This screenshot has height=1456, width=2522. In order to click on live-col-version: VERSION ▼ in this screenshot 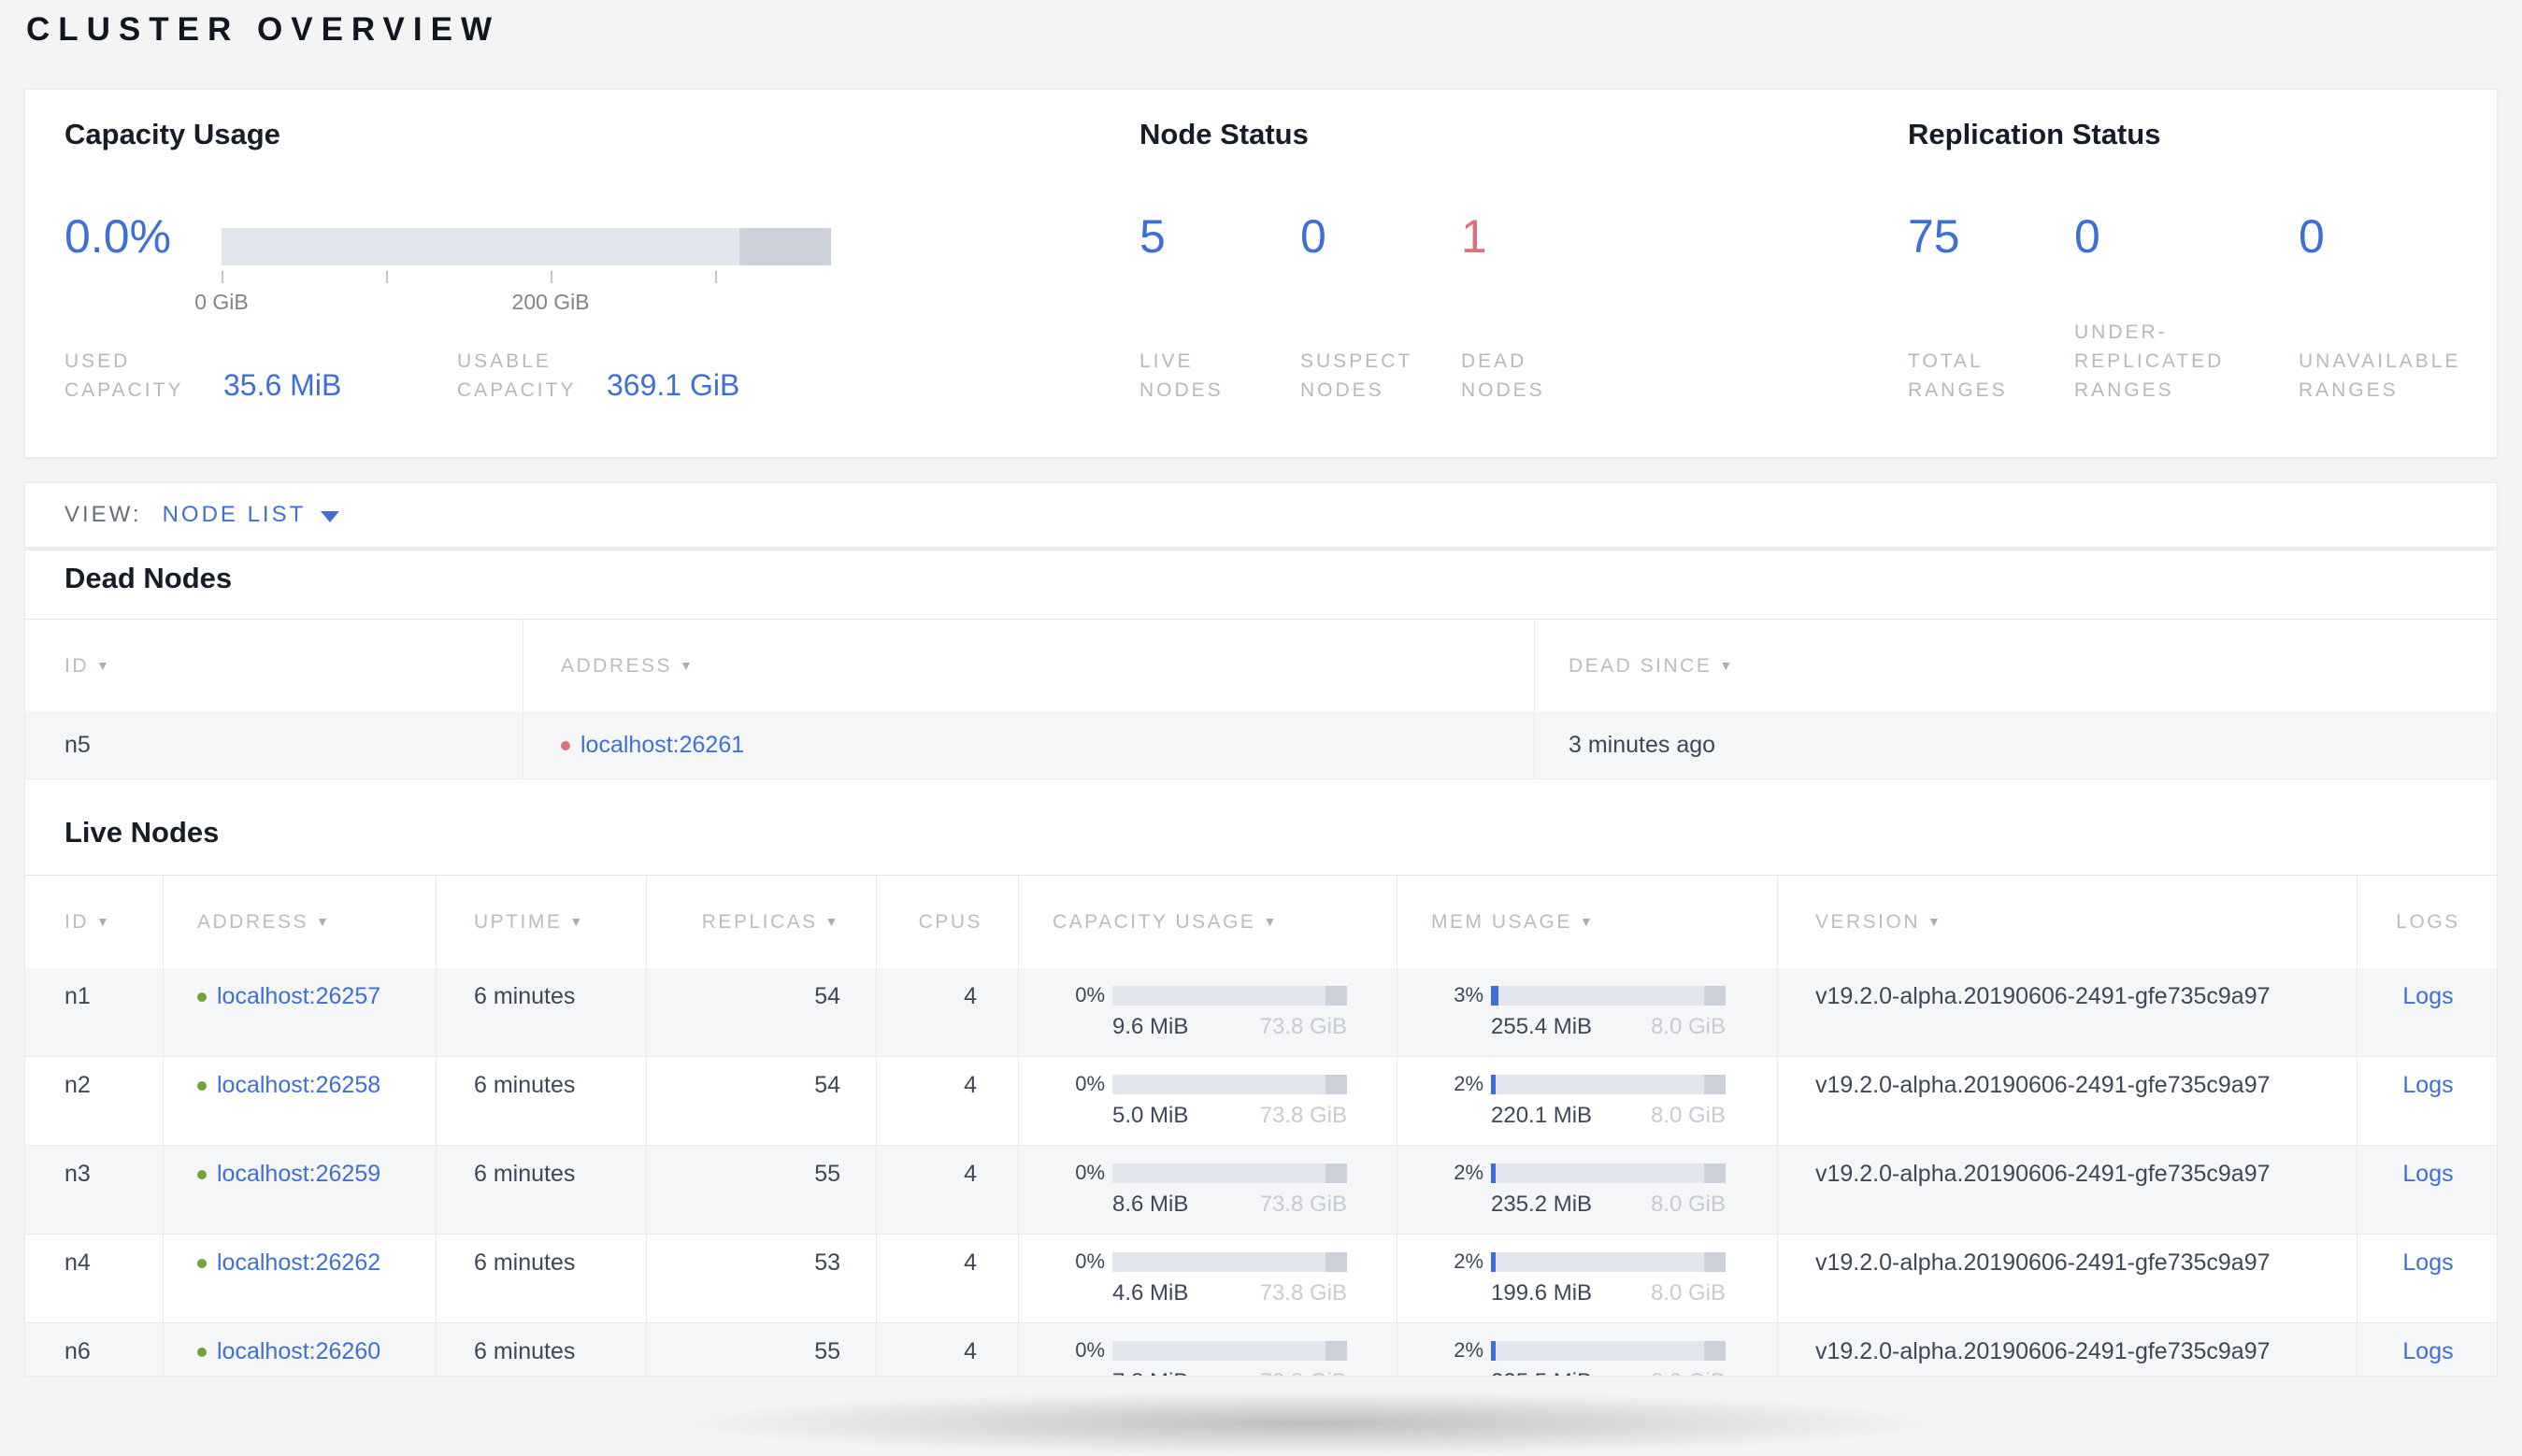, I will do `click(2067, 922)`.